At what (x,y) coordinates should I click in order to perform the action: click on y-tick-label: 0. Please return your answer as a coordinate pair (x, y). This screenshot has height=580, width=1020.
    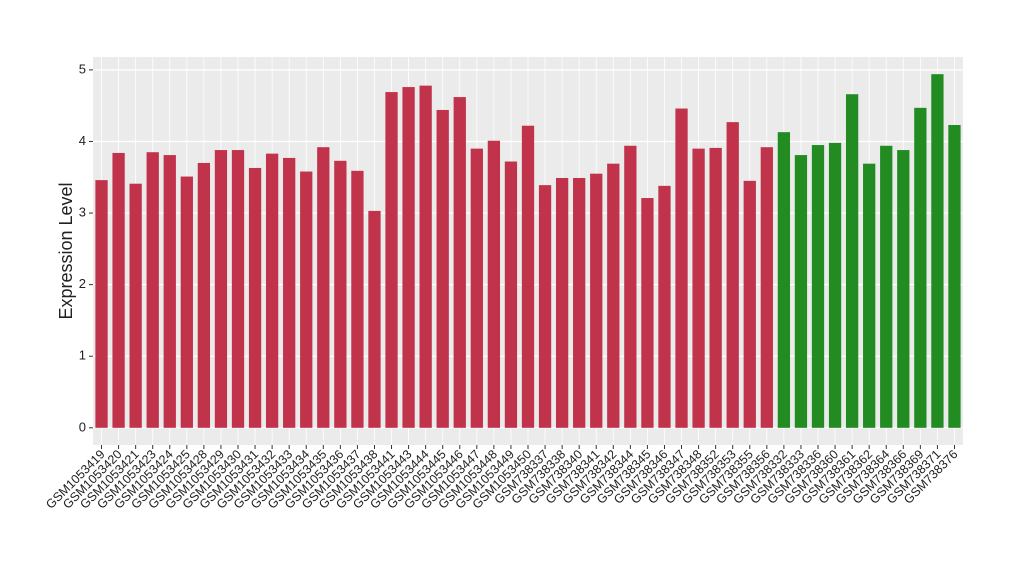
    Looking at the image, I should click on (82, 426).